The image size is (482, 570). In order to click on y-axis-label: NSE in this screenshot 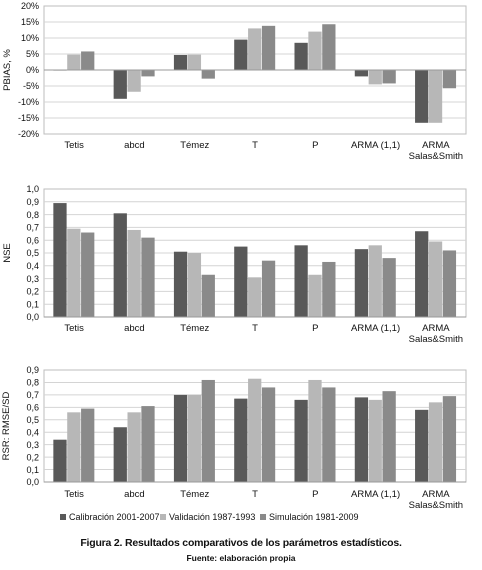, I will do `click(7, 253)`.